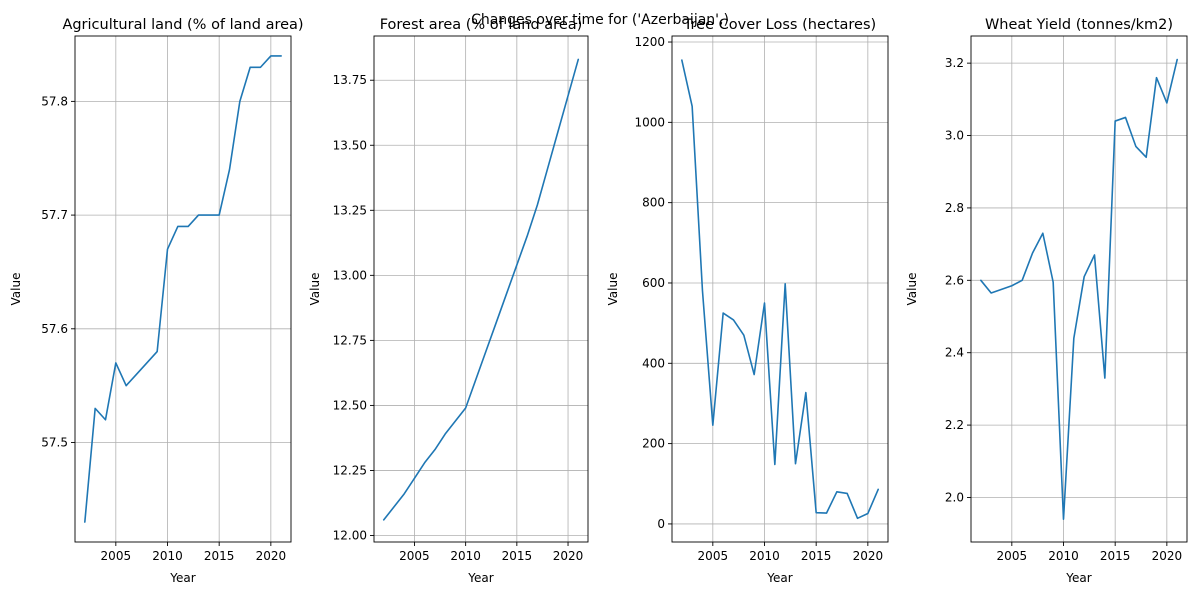  I want to click on chart-title: Agricultural land (% of land area), so click(182, 25).